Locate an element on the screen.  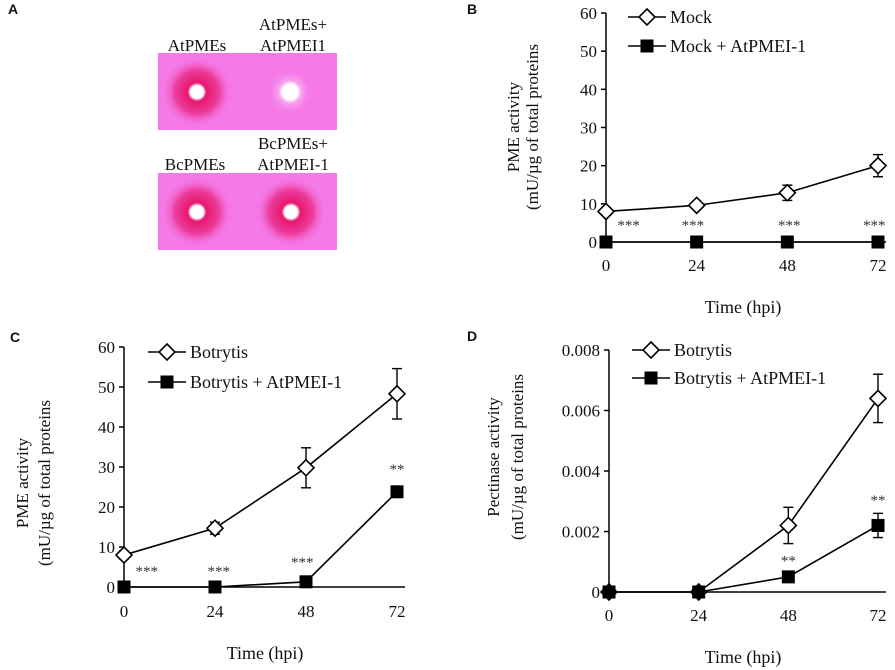
panel-letter: C is located at coordinates (15, 337).